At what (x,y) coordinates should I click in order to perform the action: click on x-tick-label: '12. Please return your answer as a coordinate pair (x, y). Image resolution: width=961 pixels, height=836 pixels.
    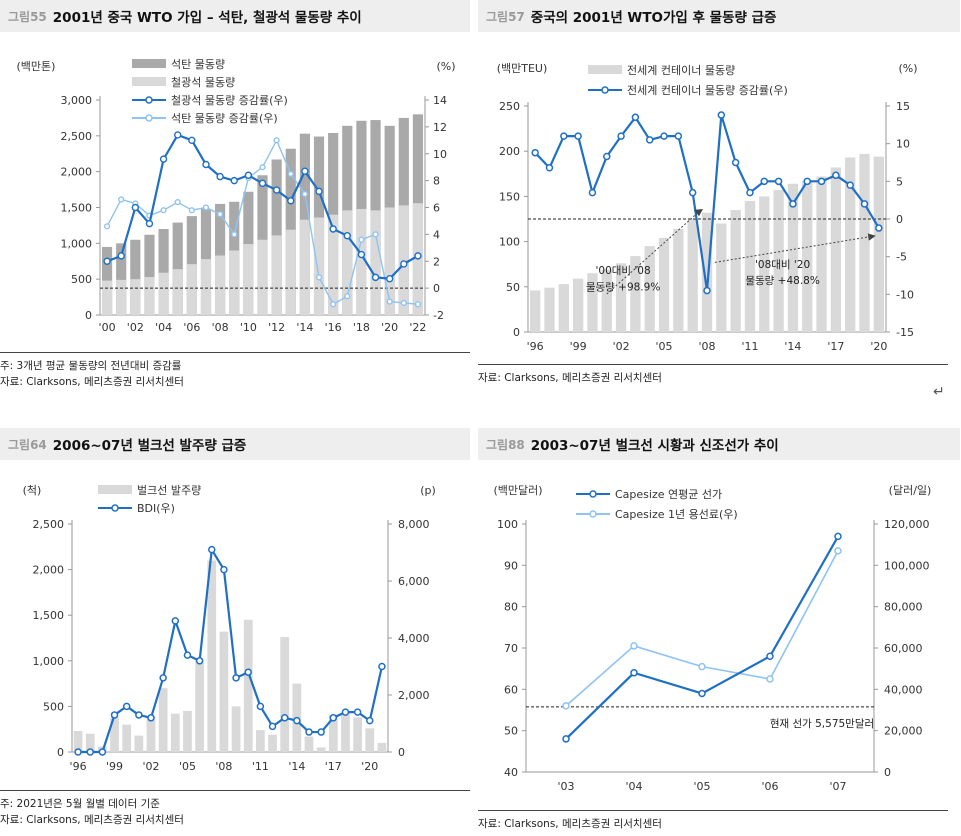
    Looking at the image, I should click on (276, 327).